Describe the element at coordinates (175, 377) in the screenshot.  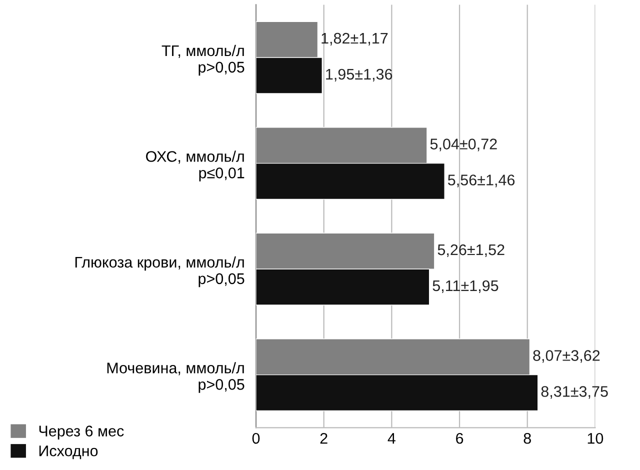
I see `y-tick-label: Мочевина, ммоль/л p>0,05` at that location.